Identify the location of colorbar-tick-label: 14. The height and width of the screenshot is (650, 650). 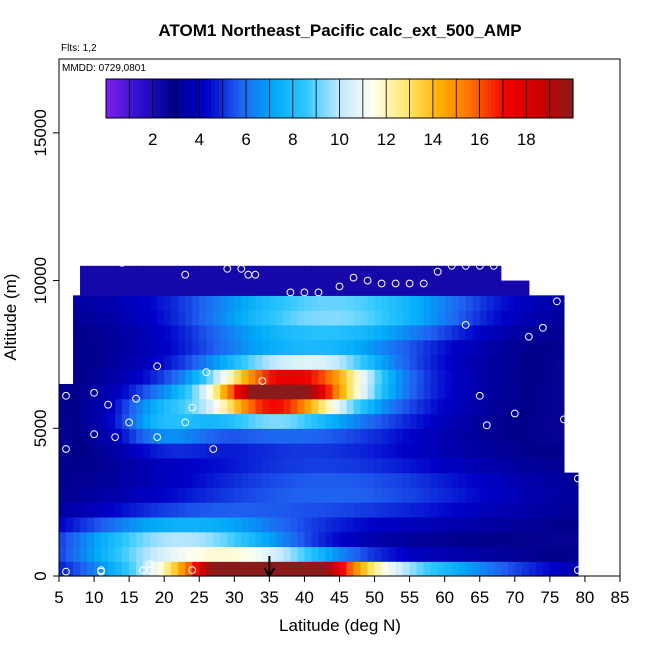
(432, 139).